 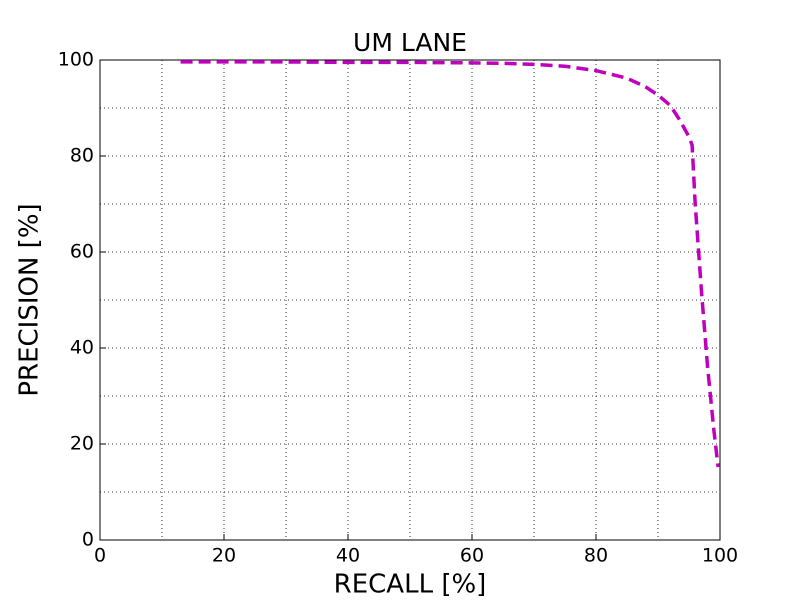 I want to click on x-tick-label: 0, so click(x=100, y=556).